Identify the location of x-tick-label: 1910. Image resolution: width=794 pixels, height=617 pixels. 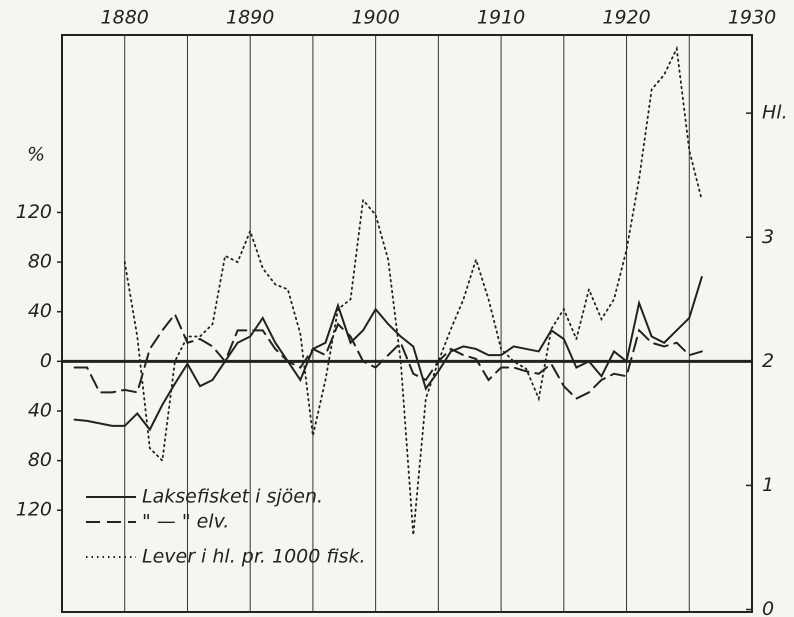
(501, 18).